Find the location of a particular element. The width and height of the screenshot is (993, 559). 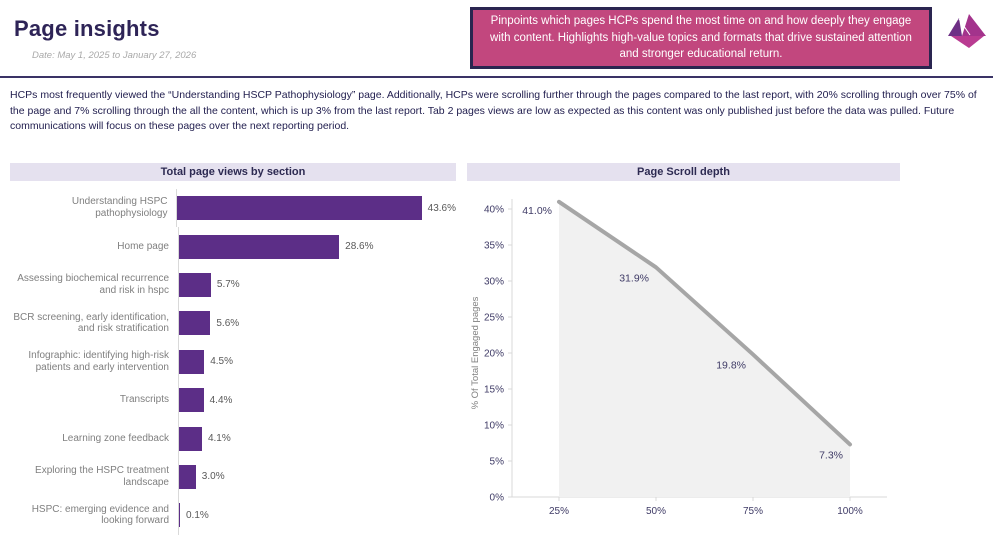

y-tick-label: 15% is located at coordinates (494, 390).